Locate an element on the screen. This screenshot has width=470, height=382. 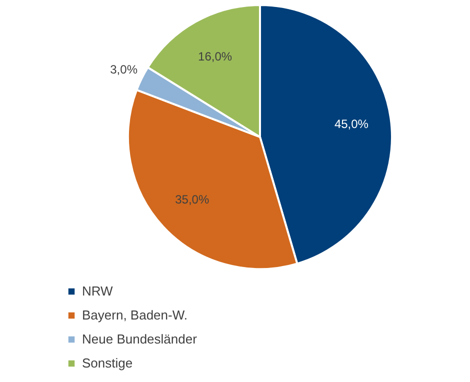
legend-label: Bayern, Baden-W. is located at coordinates (135, 315).